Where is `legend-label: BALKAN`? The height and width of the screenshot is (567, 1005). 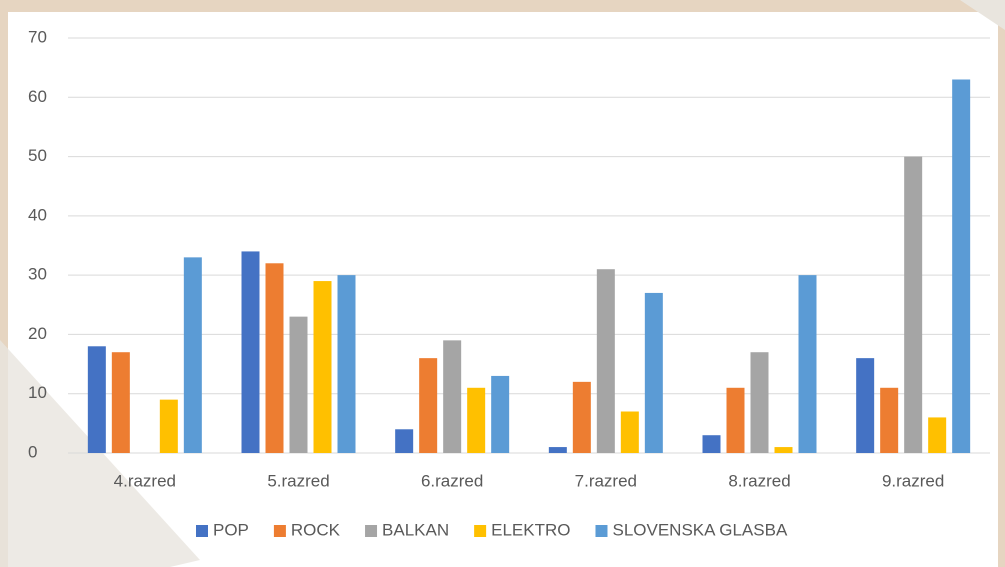 legend-label: BALKAN is located at coordinates (415, 529).